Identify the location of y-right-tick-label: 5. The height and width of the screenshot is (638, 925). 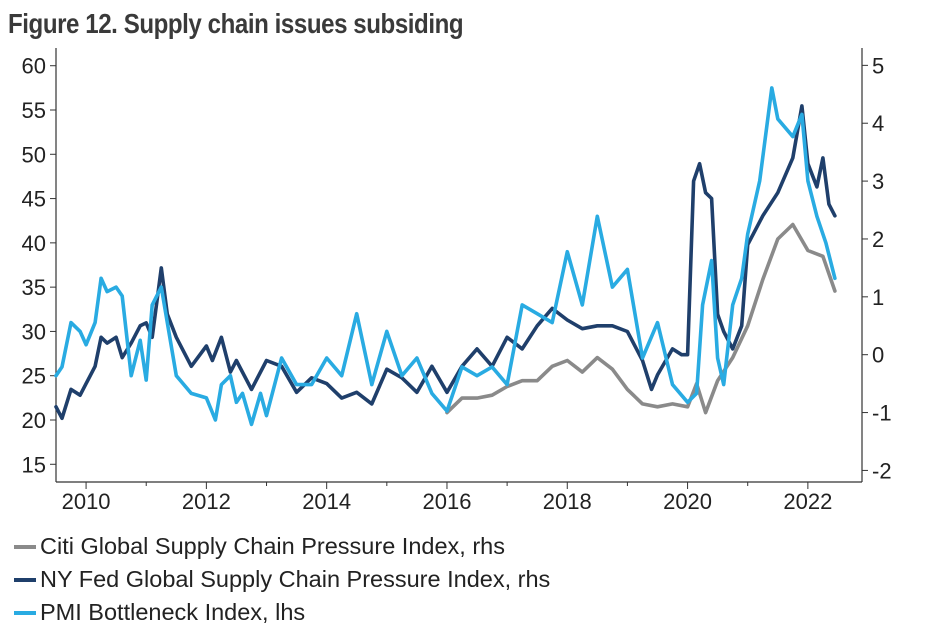
(878, 65).